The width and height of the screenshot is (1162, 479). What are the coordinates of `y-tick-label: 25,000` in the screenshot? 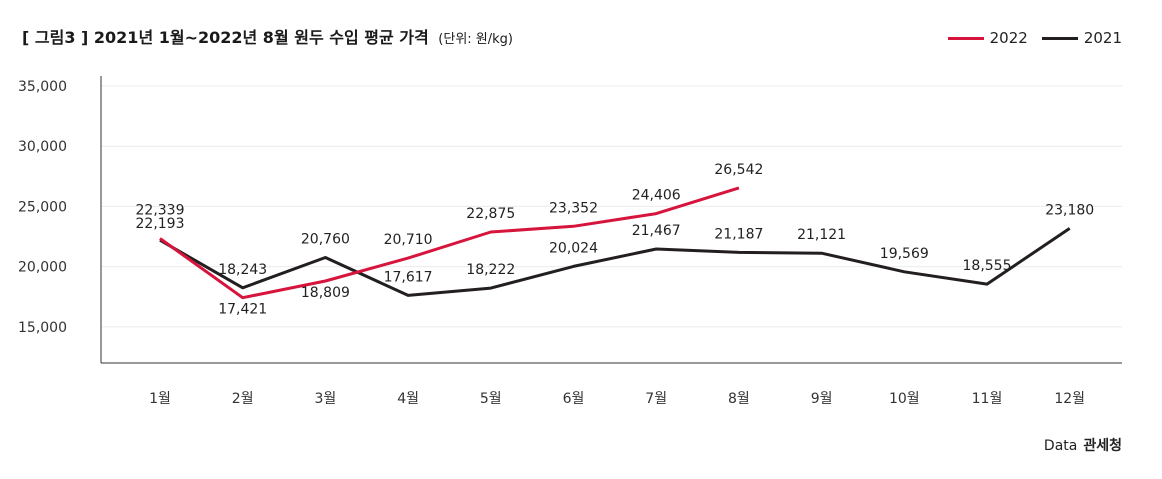 It's located at (42, 207).